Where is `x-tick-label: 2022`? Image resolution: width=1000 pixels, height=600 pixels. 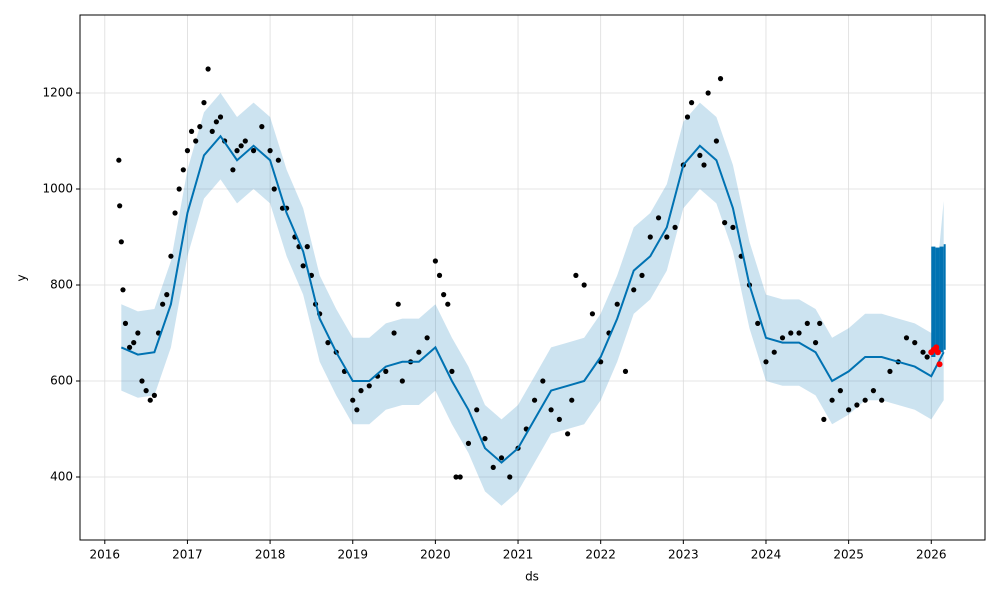
x-tick-label: 2022 is located at coordinates (600, 555).